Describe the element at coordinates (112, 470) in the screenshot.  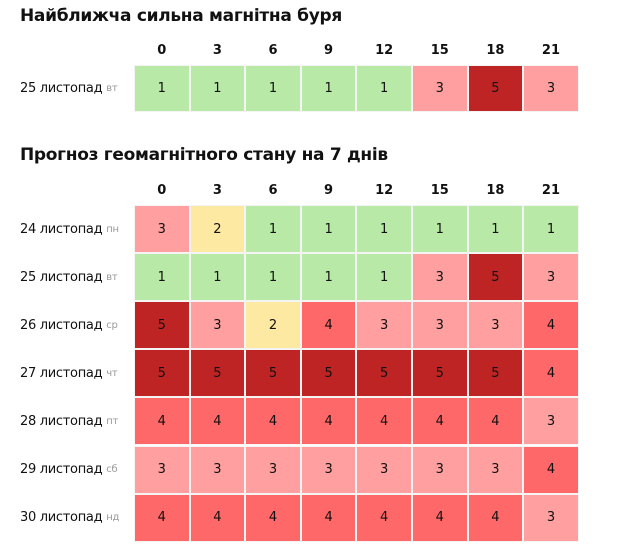
I see `day-of-week: сб` at that location.